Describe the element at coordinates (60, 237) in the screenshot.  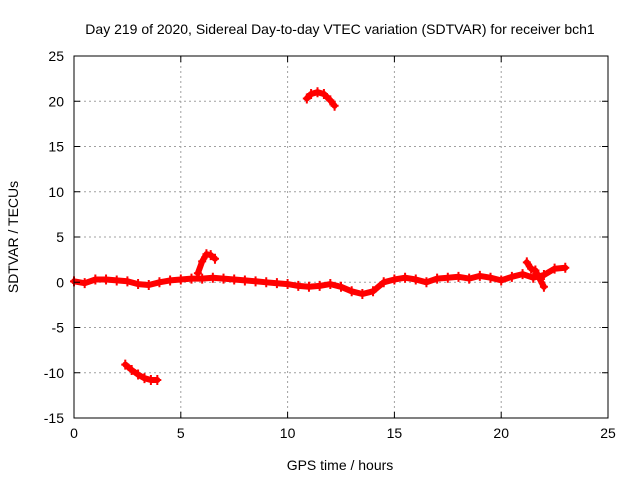
I see `y-tick-label: 5` at that location.